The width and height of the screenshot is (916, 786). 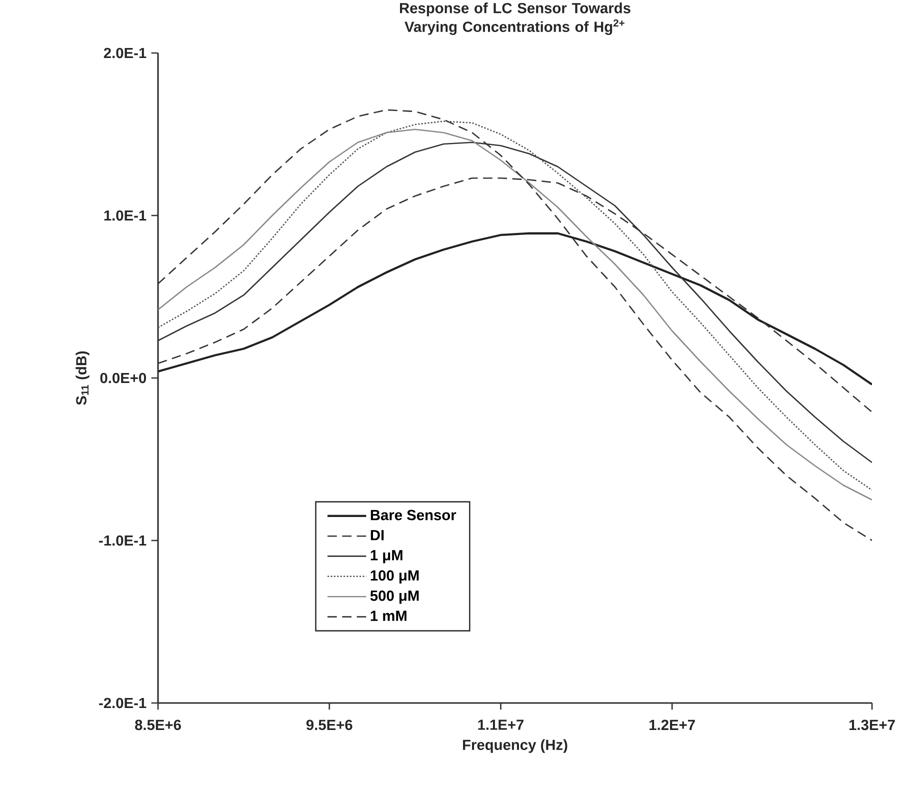 I want to click on x-tick-label: 1.1E+7, so click(x=501, y=725).